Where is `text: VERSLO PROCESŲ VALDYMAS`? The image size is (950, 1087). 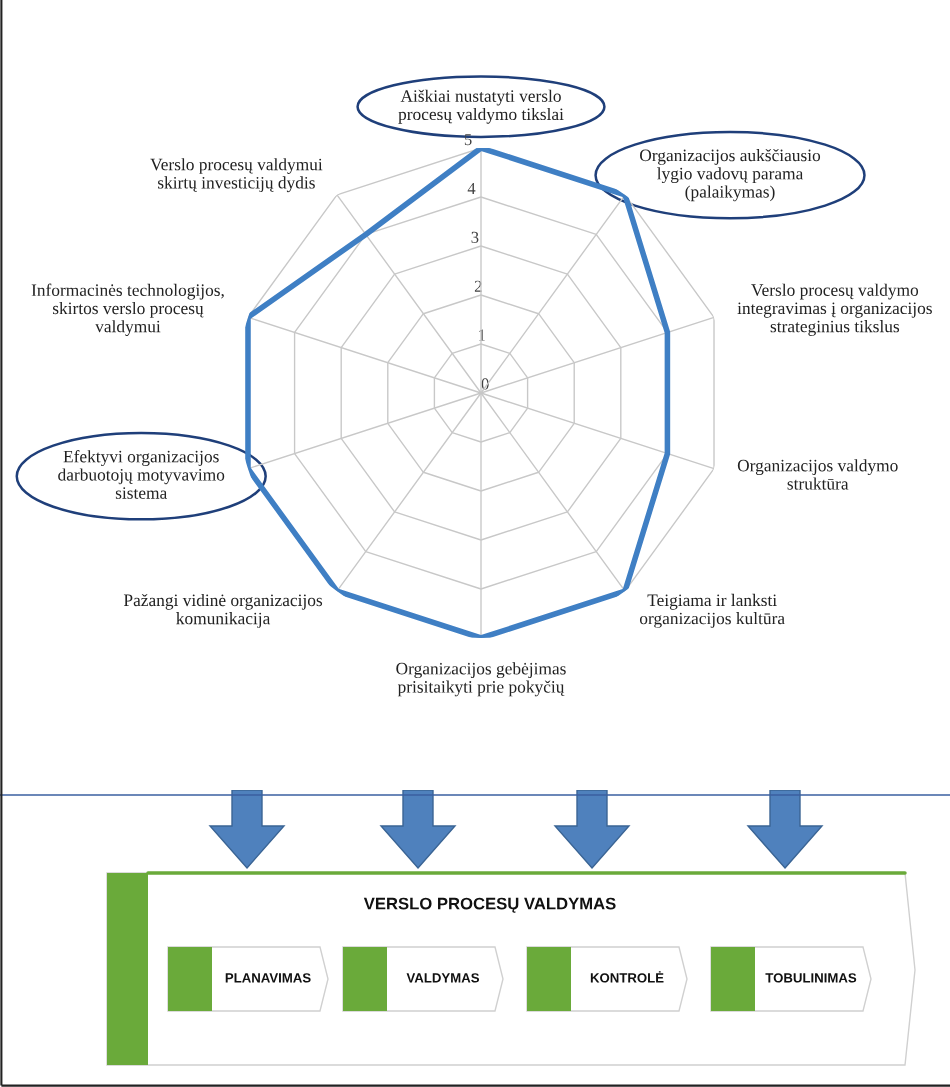 text: VERSLO PROCESŲ VALDYMAS is located at coordinates (489, 905).